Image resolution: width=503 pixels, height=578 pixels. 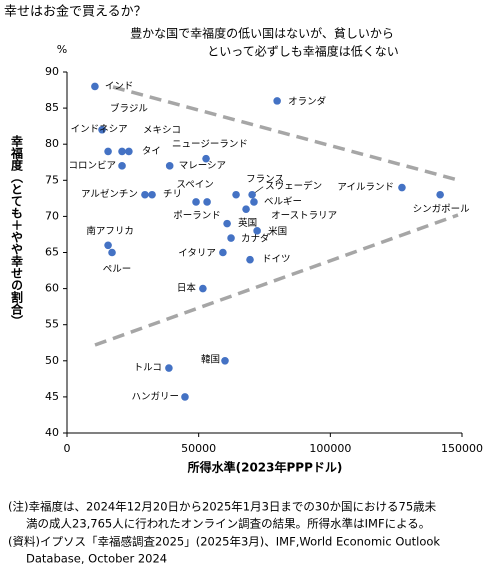 What do you see at coordinates (330, 448) in the screenshot?
I see `x-tick-label: 100000` at bounding box center [330, 448].